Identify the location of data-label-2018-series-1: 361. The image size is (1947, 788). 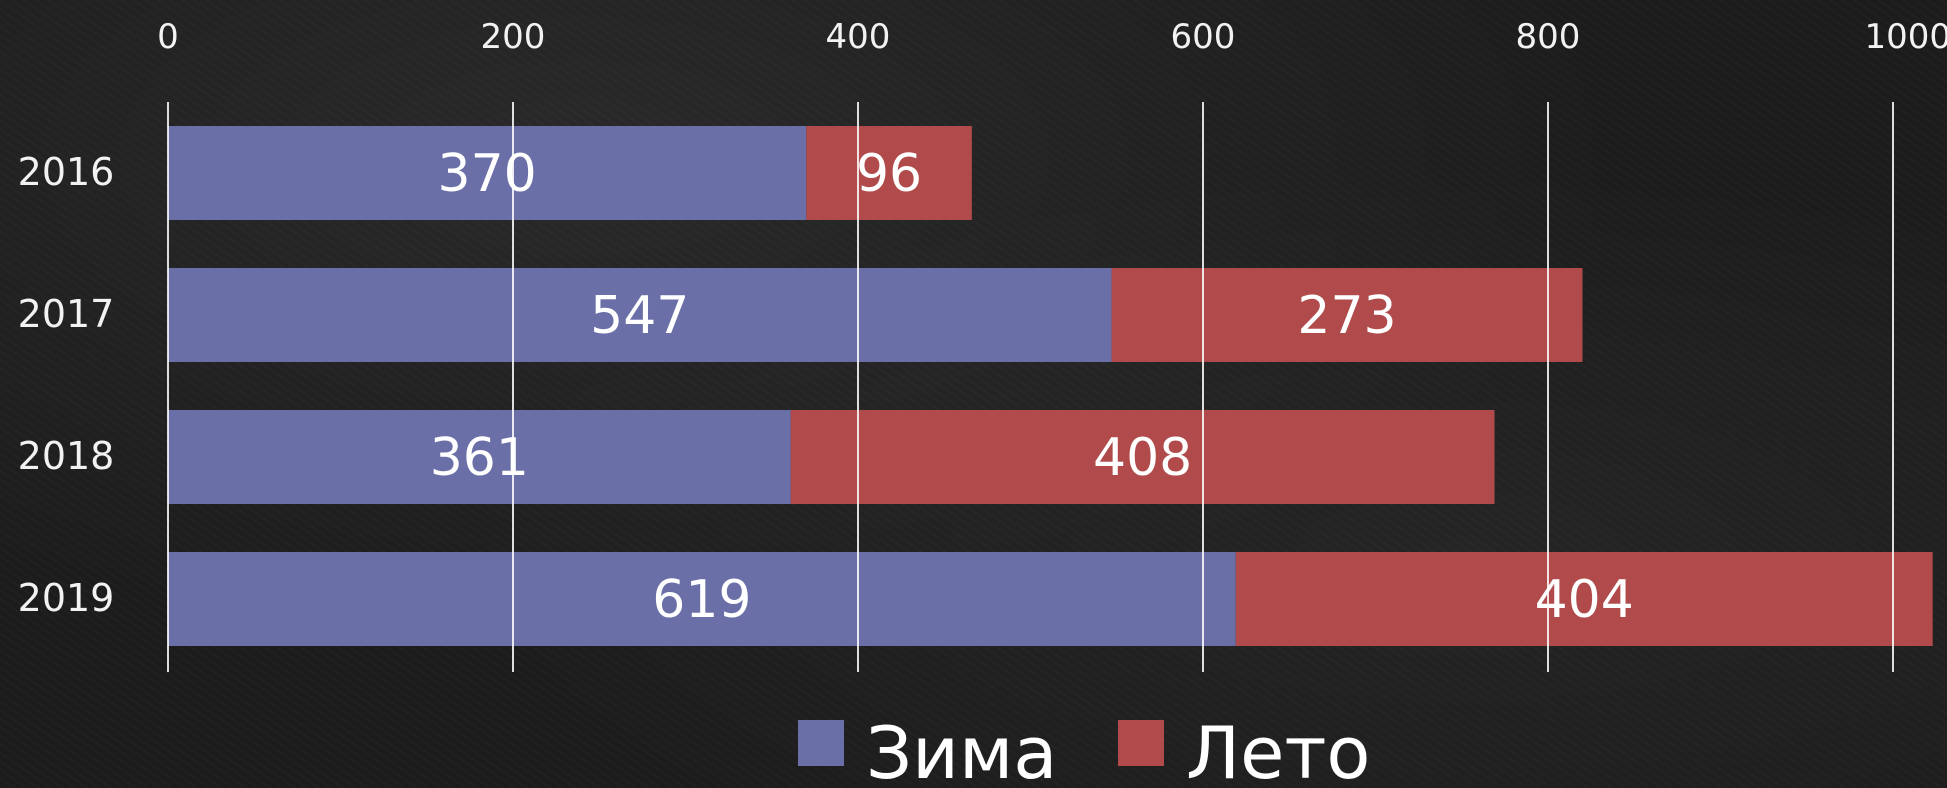
(479, 458).